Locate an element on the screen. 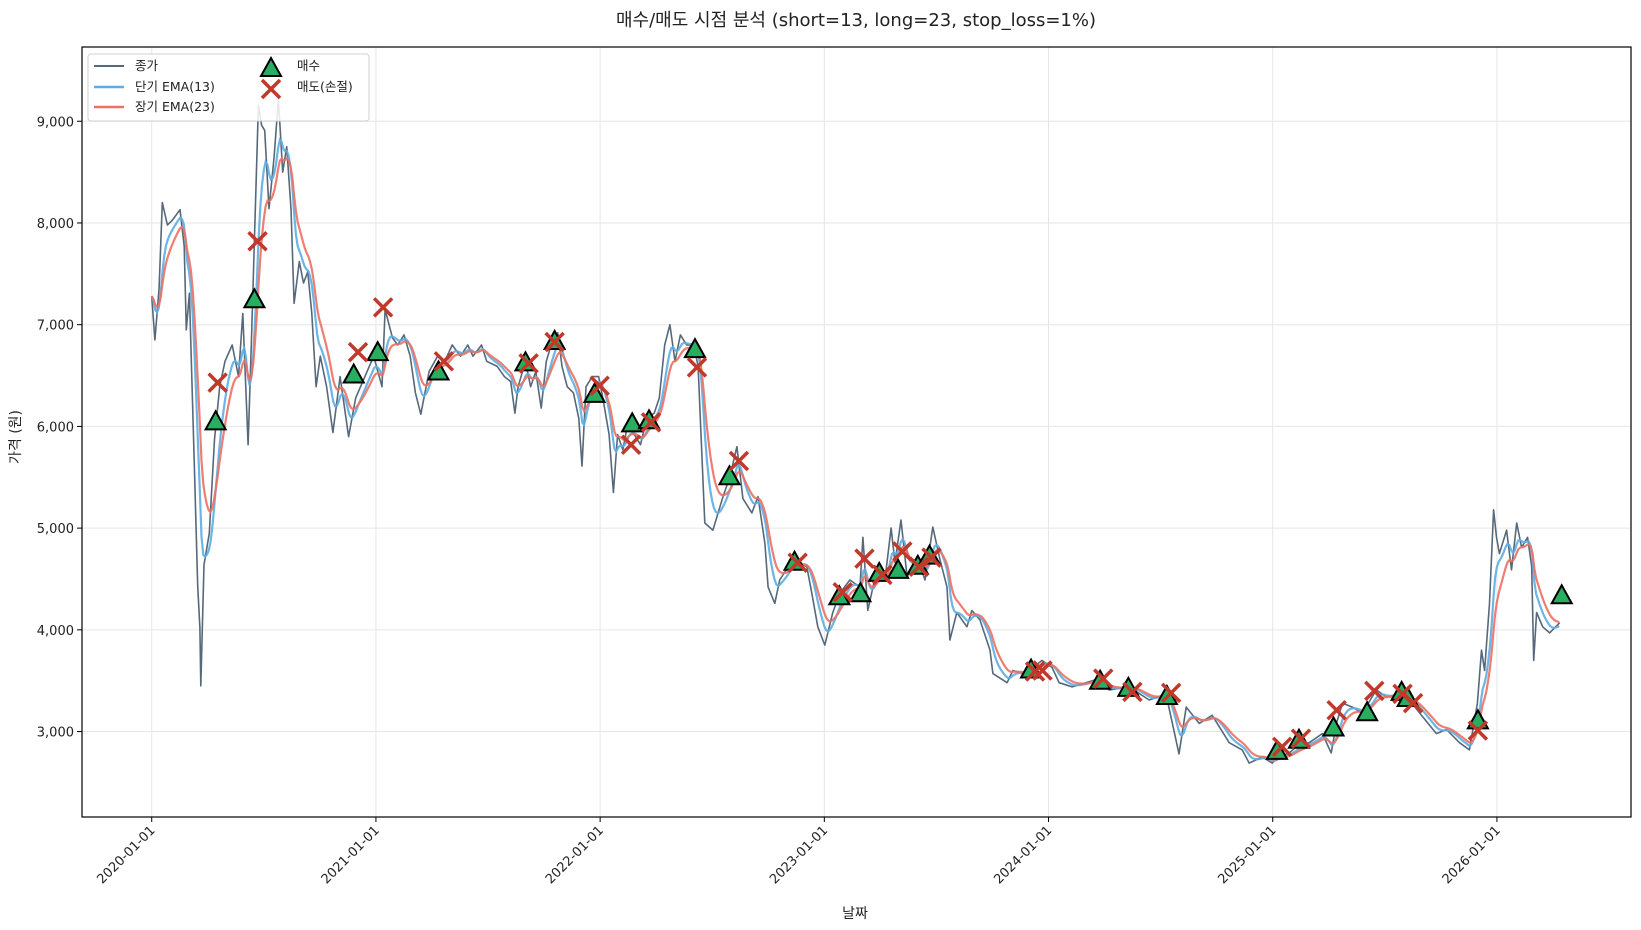 The width and height of the screenshot is (1641, 930). y-tick-label: 4,000 is located at coordinates (55, 631).